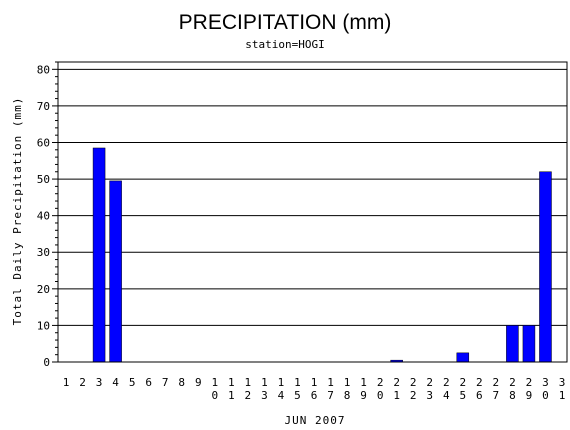  Describe the element at coordinates (285, 22) in the screenshot. I see `chart-title: PRECIPITATION (mm)` at that location.